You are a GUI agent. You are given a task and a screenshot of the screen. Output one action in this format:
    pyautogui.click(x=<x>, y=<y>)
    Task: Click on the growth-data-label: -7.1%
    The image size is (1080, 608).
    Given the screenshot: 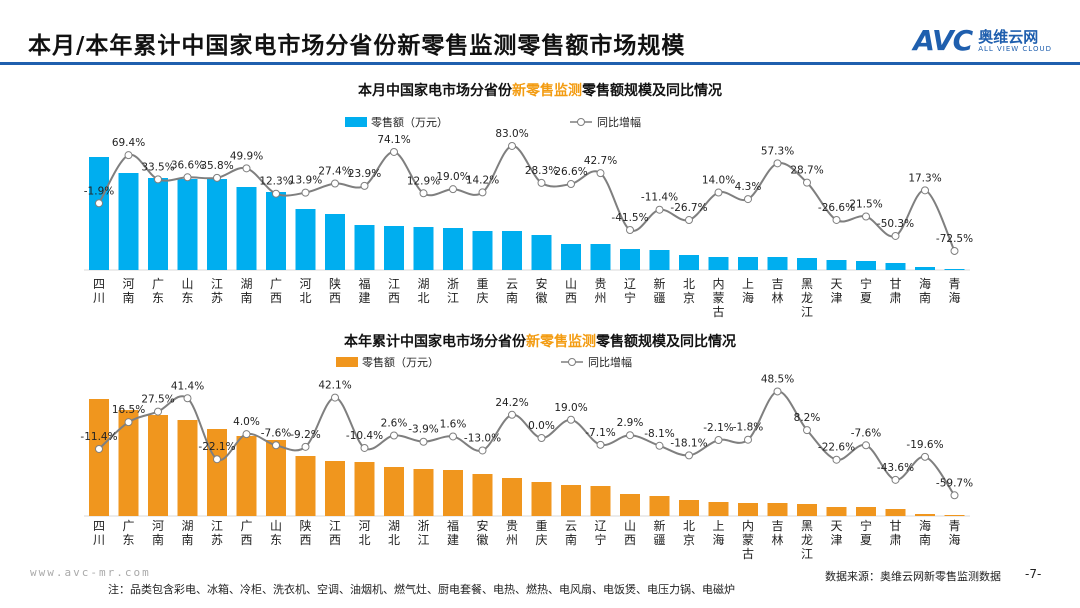 What is the action you would take?
    pyautogui.click(x=600, y=433)
    